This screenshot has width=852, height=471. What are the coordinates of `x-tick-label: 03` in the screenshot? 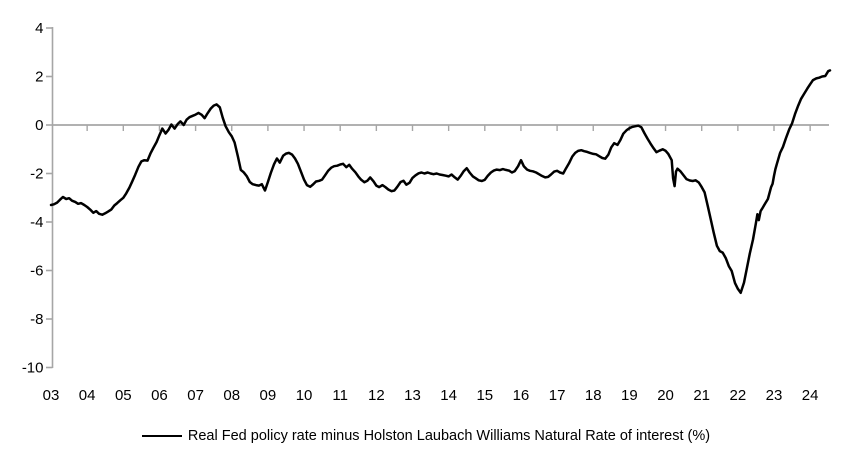 It's located at (51, 395).